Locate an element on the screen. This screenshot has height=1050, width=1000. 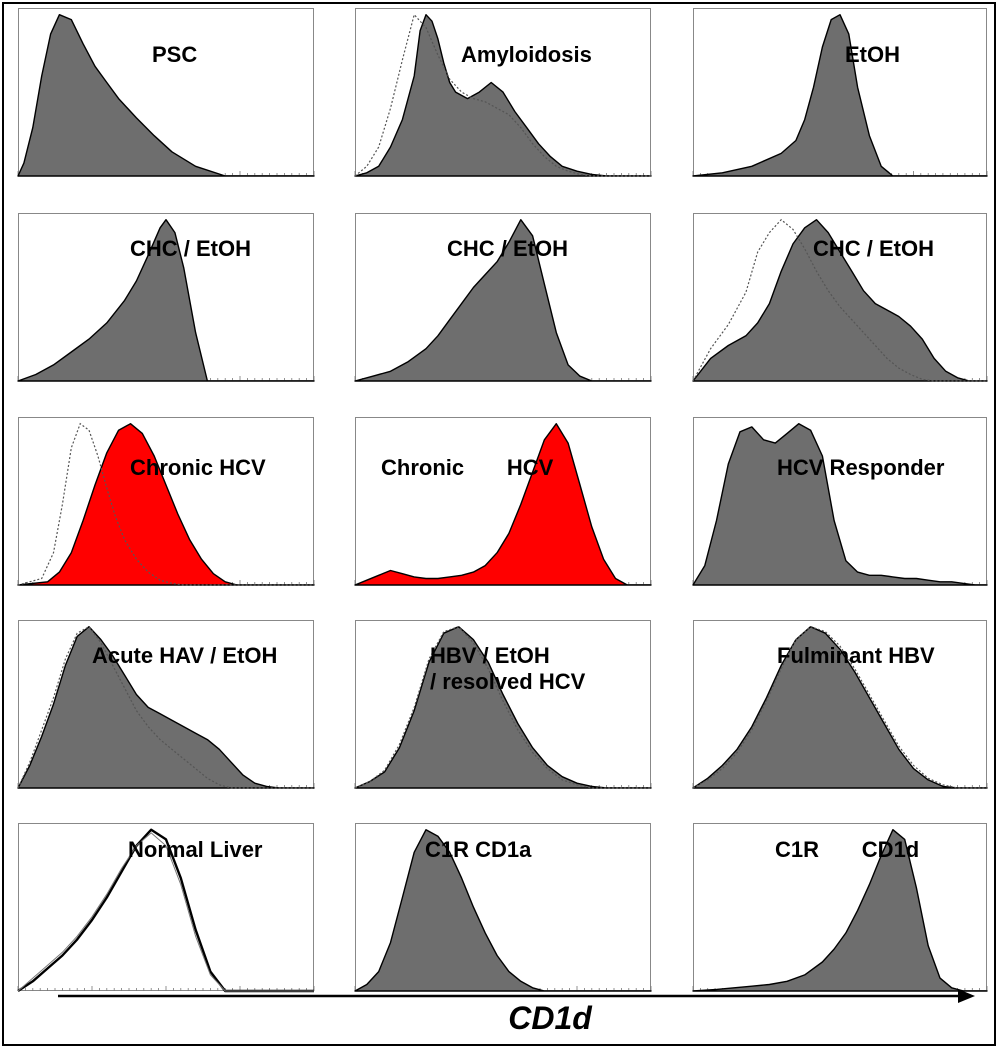
histogram-panel: C1R CD1a is located at coordinates (503, 907).